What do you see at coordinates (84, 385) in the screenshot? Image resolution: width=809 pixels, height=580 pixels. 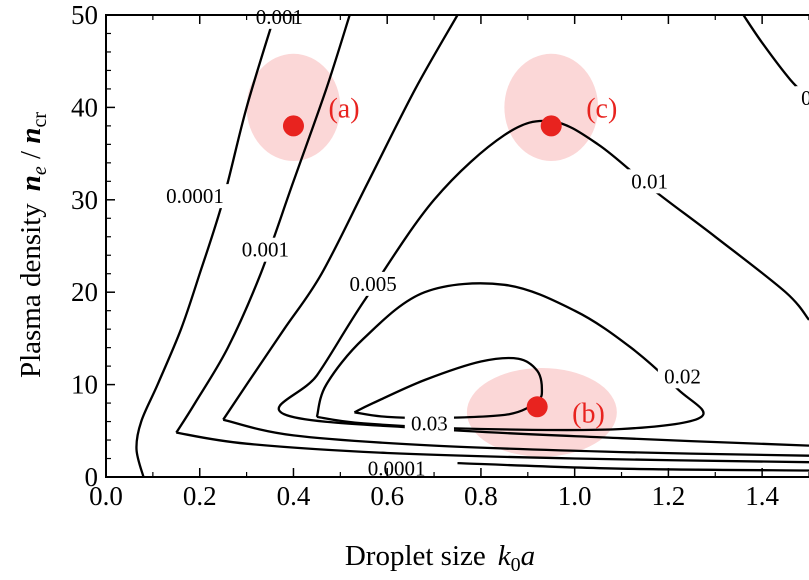 I see `y-tick-label: 10` at bounding box center [84, 385].